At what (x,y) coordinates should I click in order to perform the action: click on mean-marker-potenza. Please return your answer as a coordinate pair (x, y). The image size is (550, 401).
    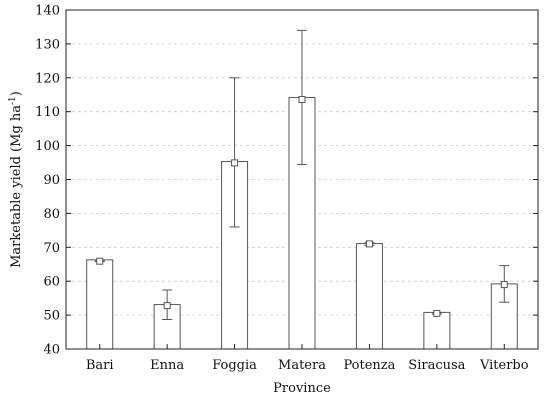
    Looking at the image, I should click on (369, 244).